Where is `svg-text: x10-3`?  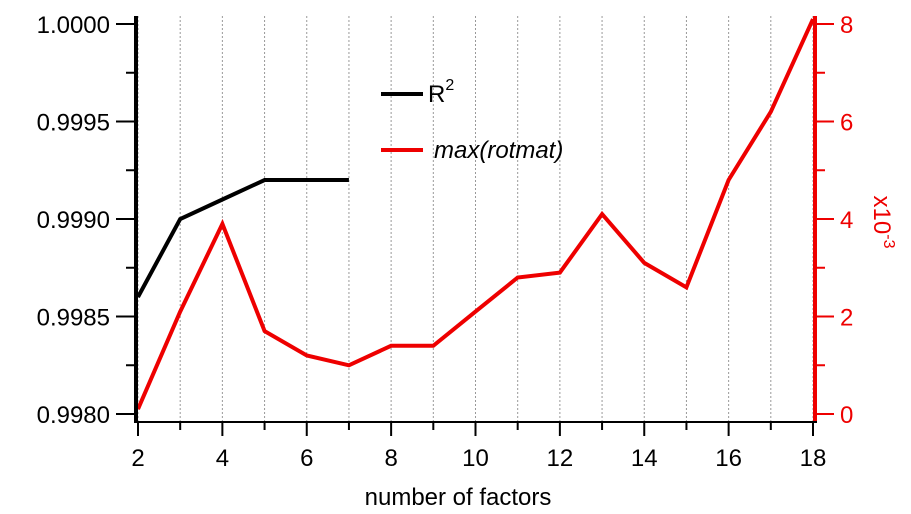 svg-text: x10-3 is located at coordinates (882, 222).